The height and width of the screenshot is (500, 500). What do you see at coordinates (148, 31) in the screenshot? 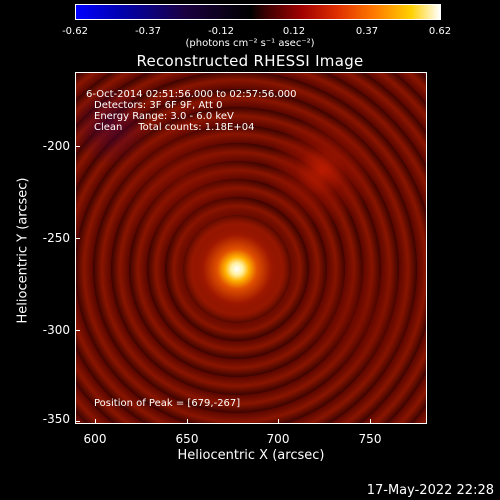
I see `colorbar-tick-label: -0.37` at bounding box center [148, 31].